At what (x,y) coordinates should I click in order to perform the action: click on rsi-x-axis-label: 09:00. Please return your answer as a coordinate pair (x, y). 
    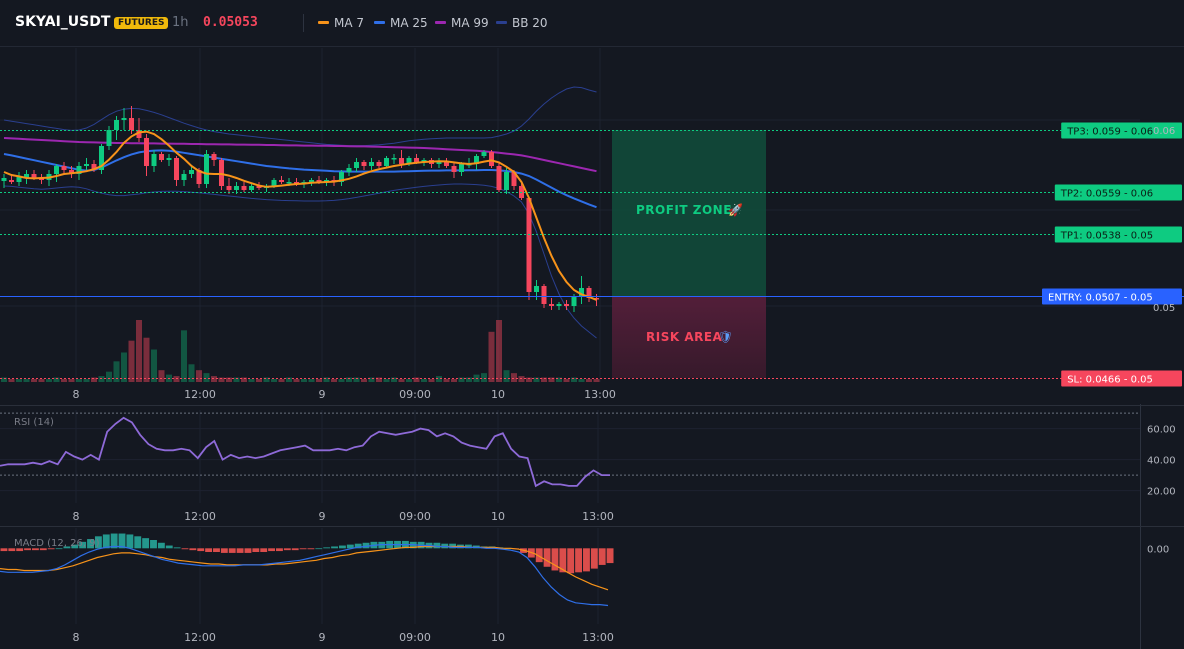
    Looking at the image, I should click on (415, 516).